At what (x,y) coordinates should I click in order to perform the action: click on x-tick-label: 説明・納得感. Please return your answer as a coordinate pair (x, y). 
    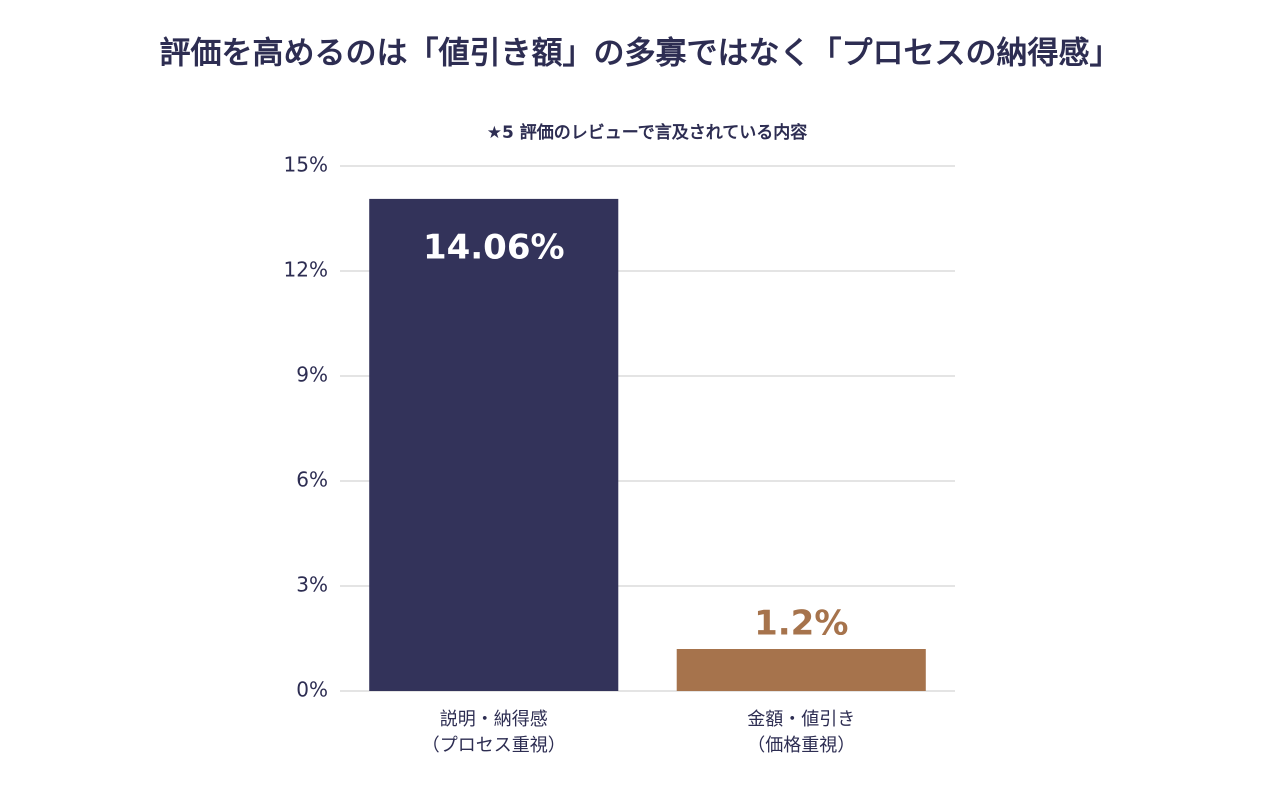
    Looking at the image, I should click on (494, 719).